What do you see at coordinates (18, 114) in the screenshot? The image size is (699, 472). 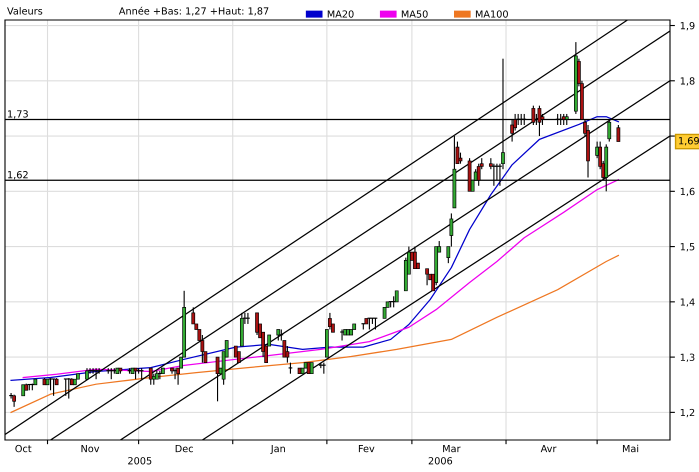 I see `ref-line-label: 1,73` at bounding box center [18, 114].